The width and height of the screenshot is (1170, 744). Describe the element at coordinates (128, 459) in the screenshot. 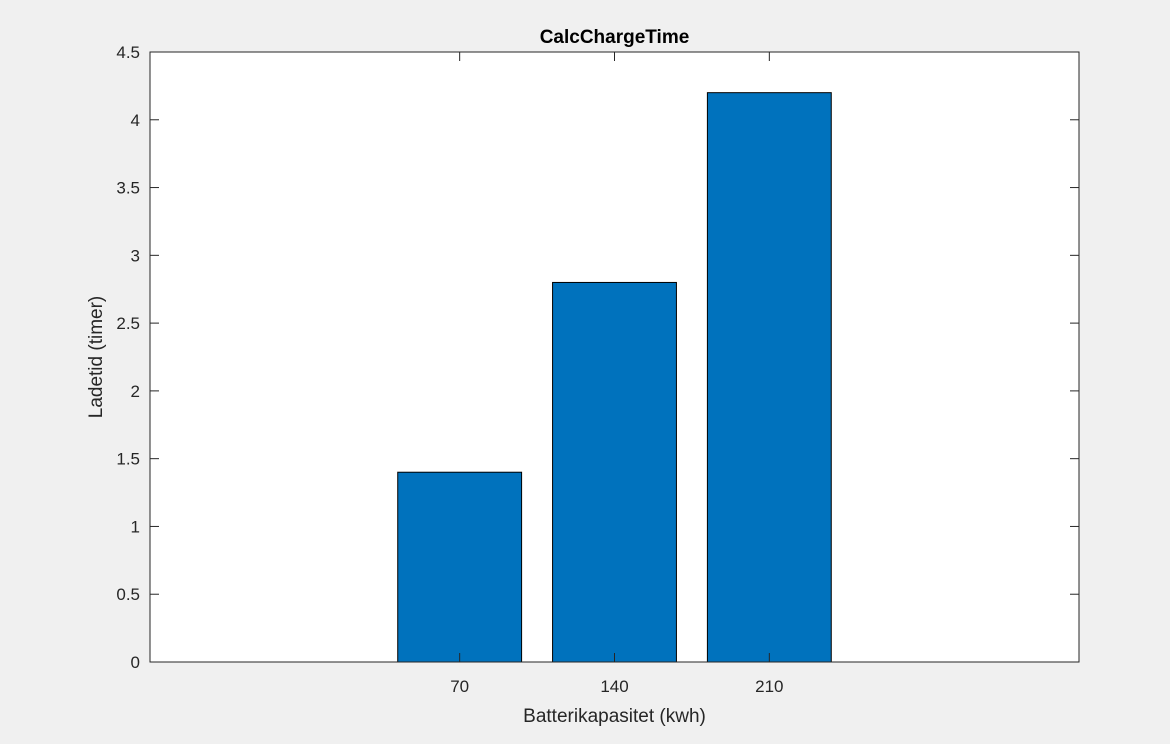

I see `y-tick-label-1.5: 1.5` at that location.